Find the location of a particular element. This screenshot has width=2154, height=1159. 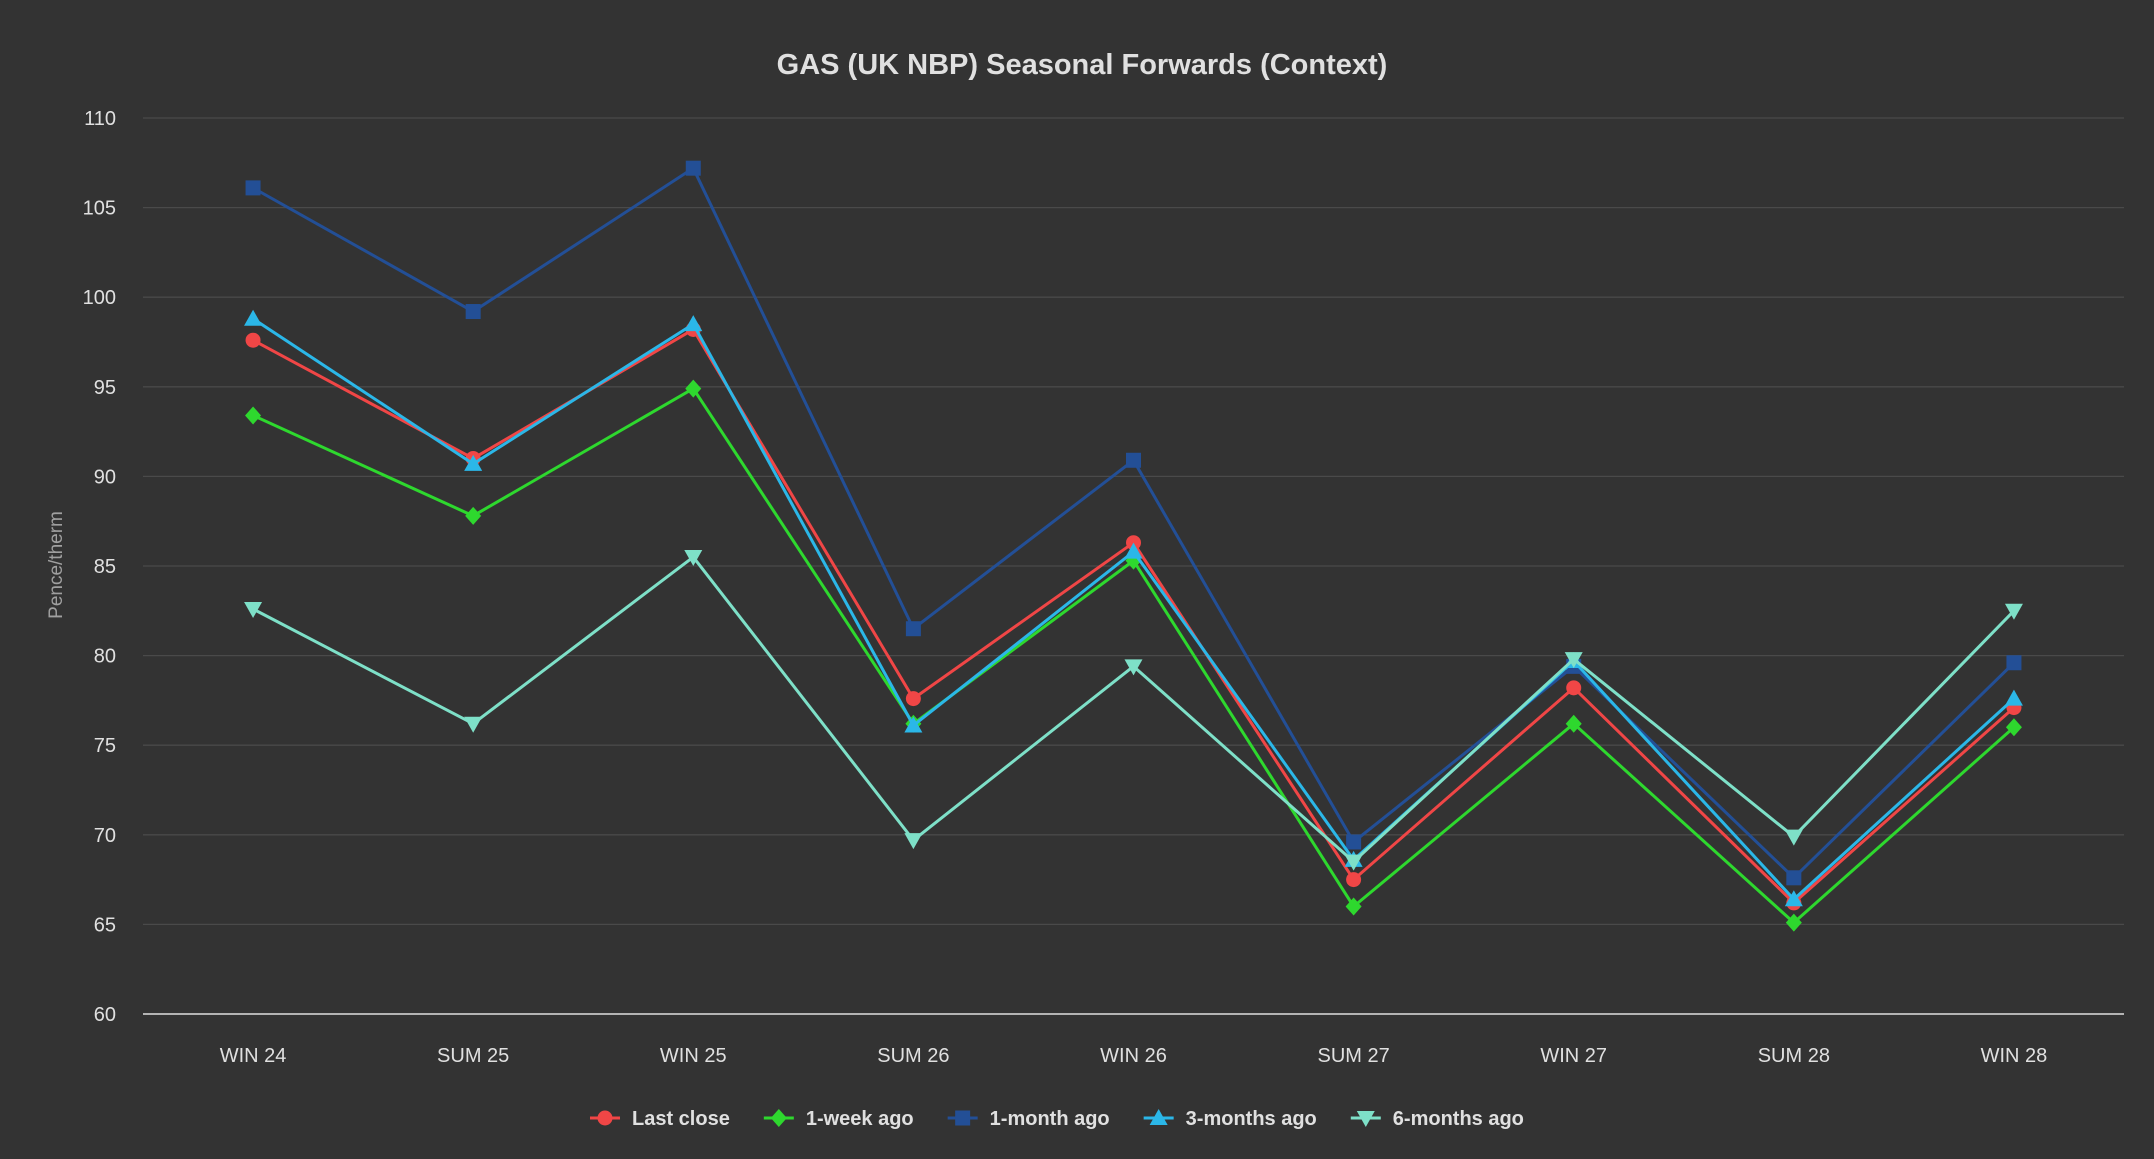

y-tick-label: 100 is located at coordinates (99, 298).